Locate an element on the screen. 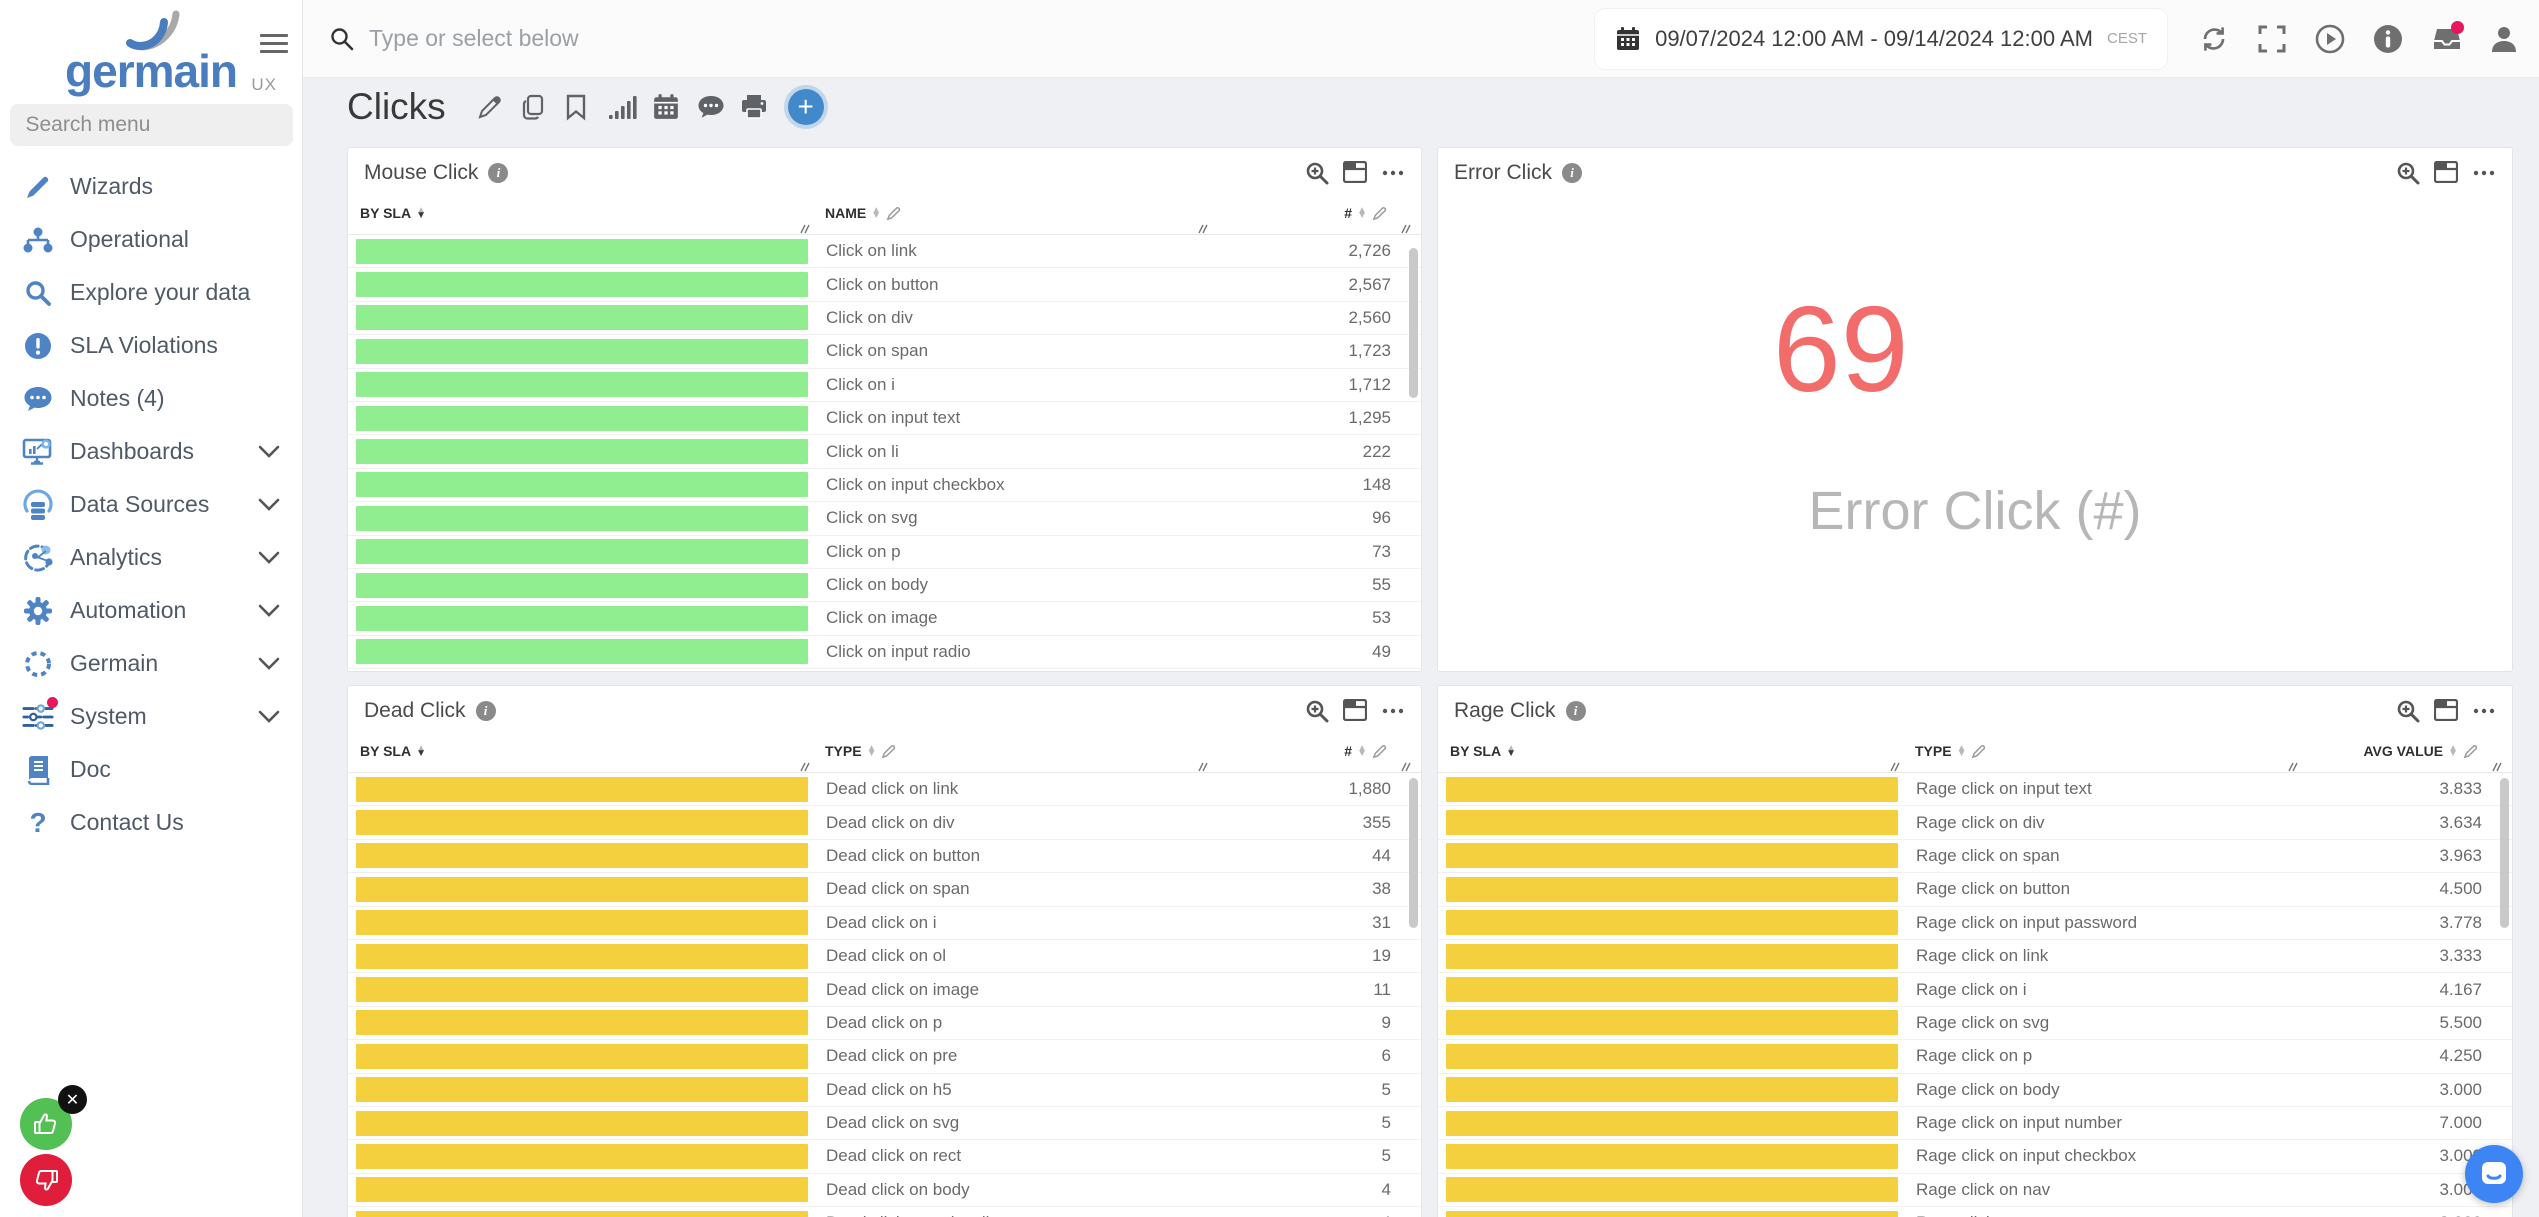 This screenshot has height=1217, width=2539. sidebar-item-automation: Automation is located at coordinates (151, 610).